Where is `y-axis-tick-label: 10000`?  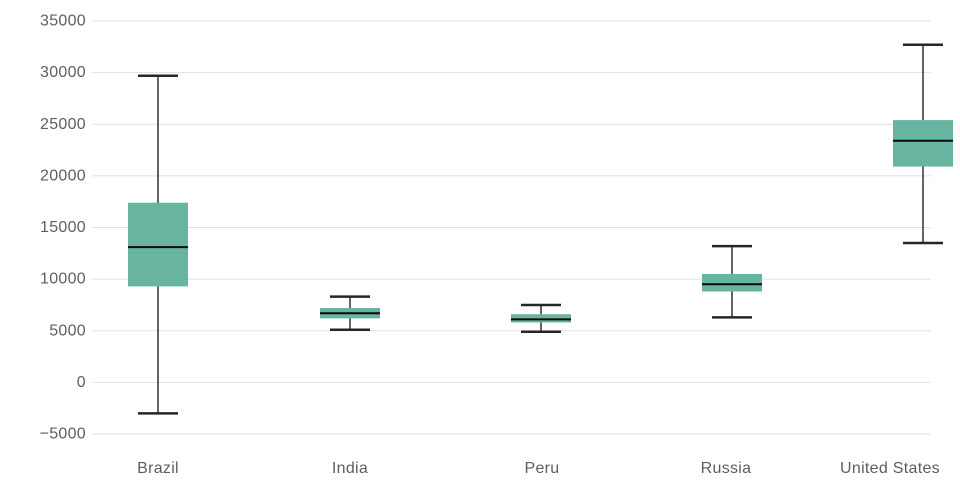 y-axis-tick-label: 10000 is located at coordinates (63, 279).